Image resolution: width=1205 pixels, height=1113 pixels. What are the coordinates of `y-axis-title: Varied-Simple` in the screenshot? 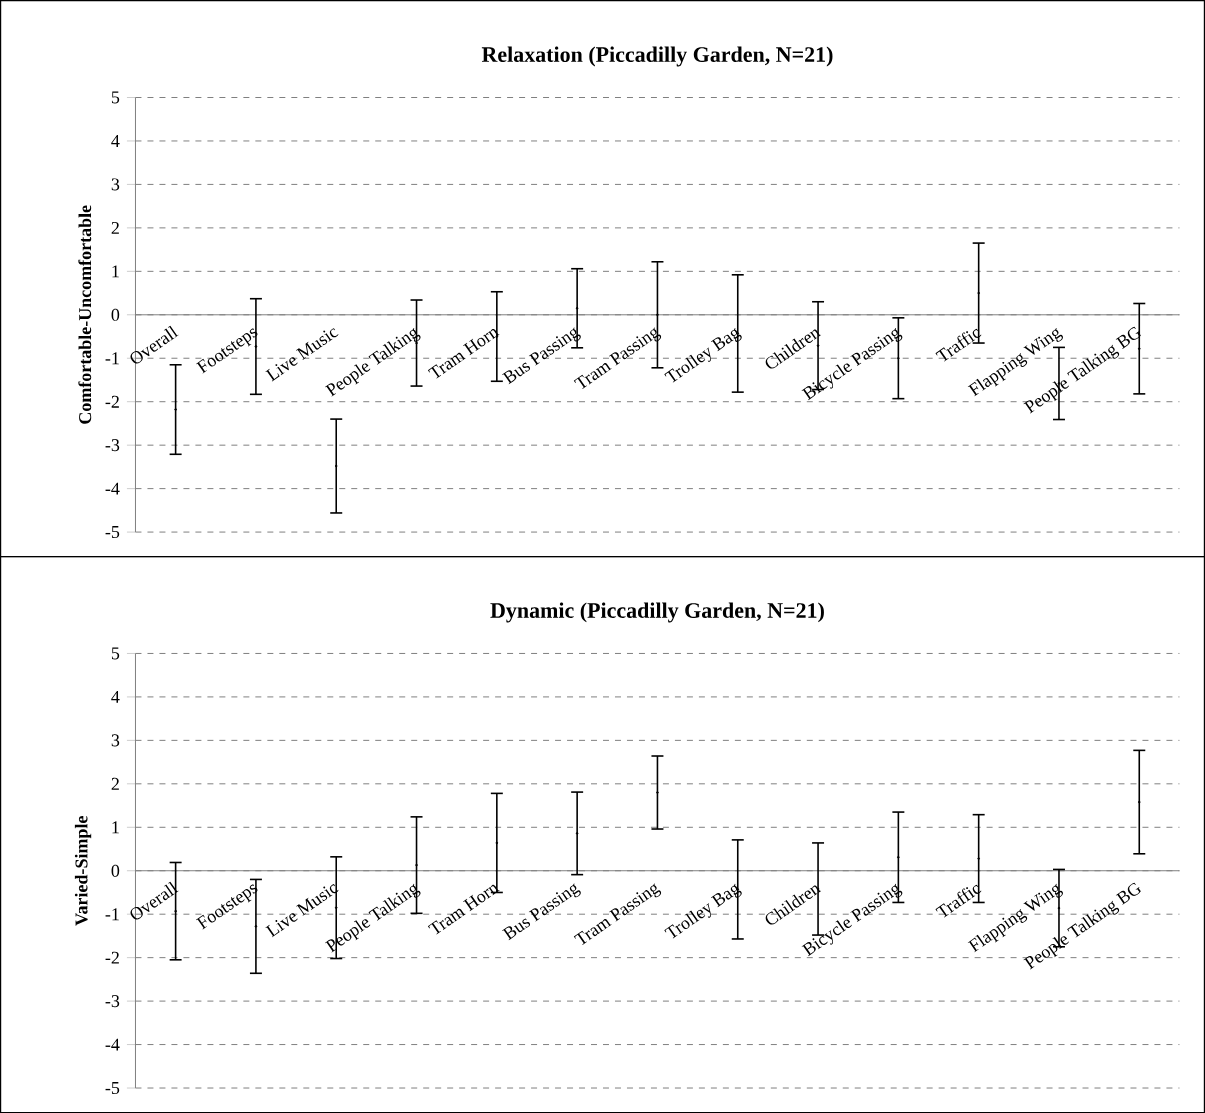 It's located at (83, 871).